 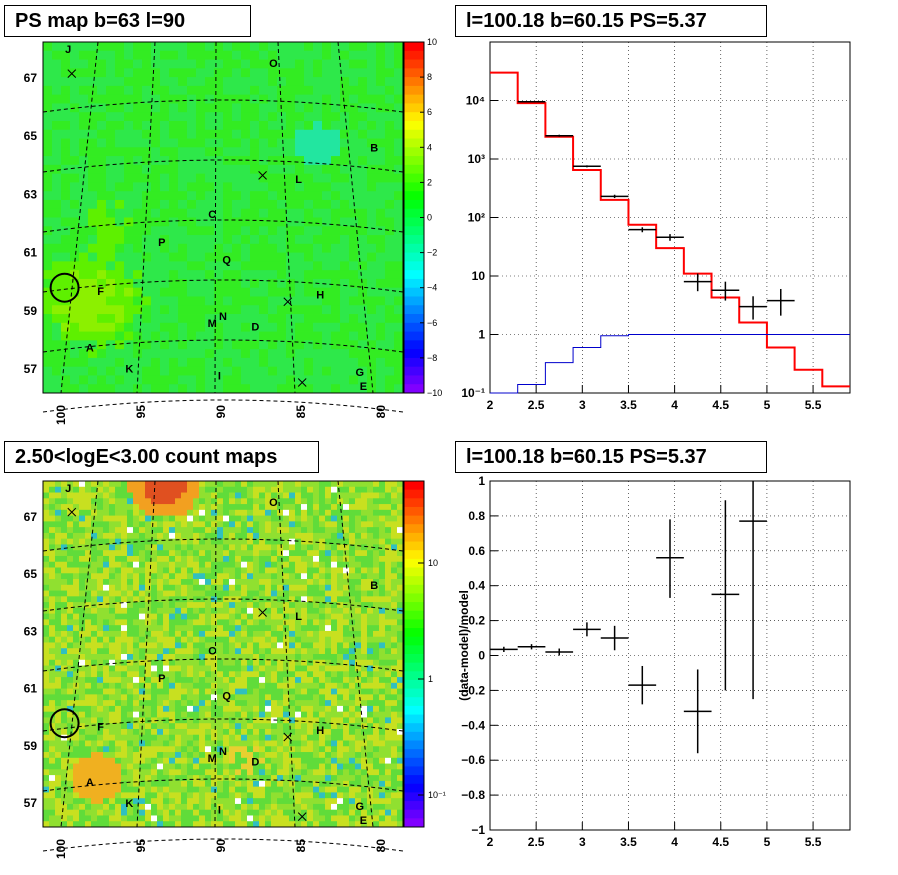 What do you see at coordinates (161, 243) in the screenshot?
I see `source-label-P: P` at bounding box center [161, 243].